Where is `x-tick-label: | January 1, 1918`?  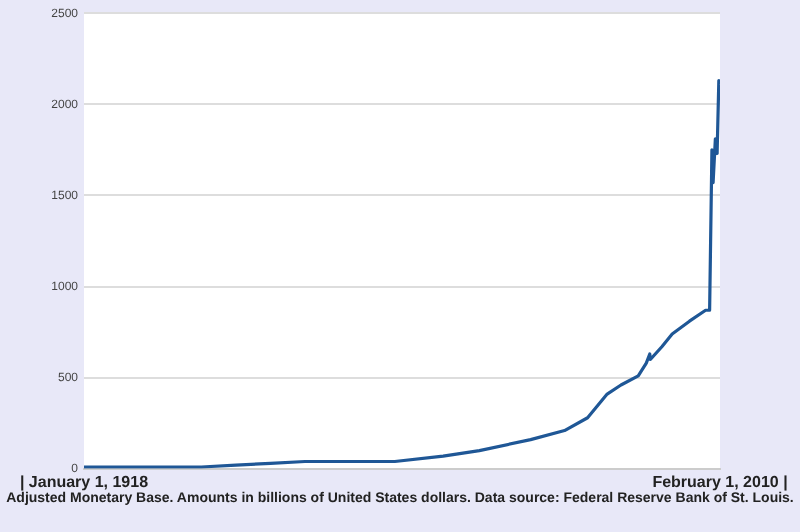 x-tick-label: | January 1, 1918 is located at coordinates (84, 481).